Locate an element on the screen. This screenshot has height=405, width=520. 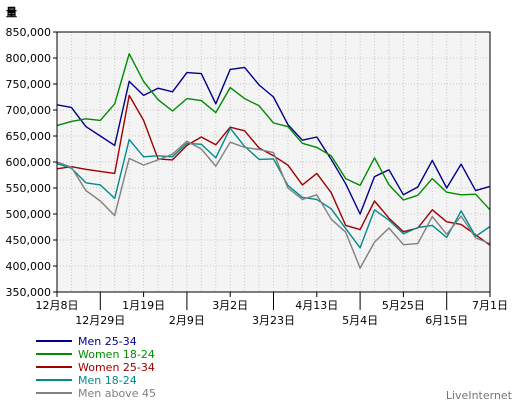
y-tick-label: 350,000 is located at coordinates (29, 292).